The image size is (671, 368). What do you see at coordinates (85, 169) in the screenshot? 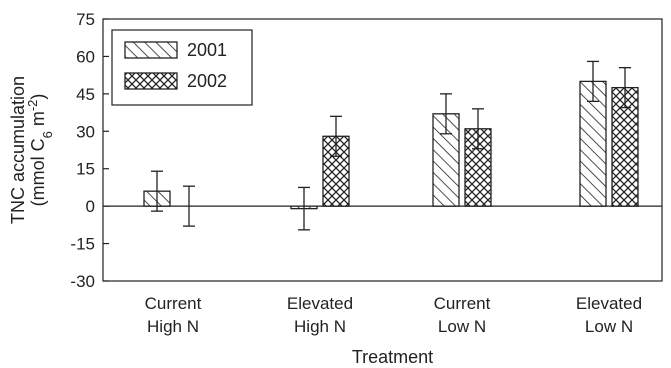
I see `y-tick-label: 15` at bounding box center [85, 169].